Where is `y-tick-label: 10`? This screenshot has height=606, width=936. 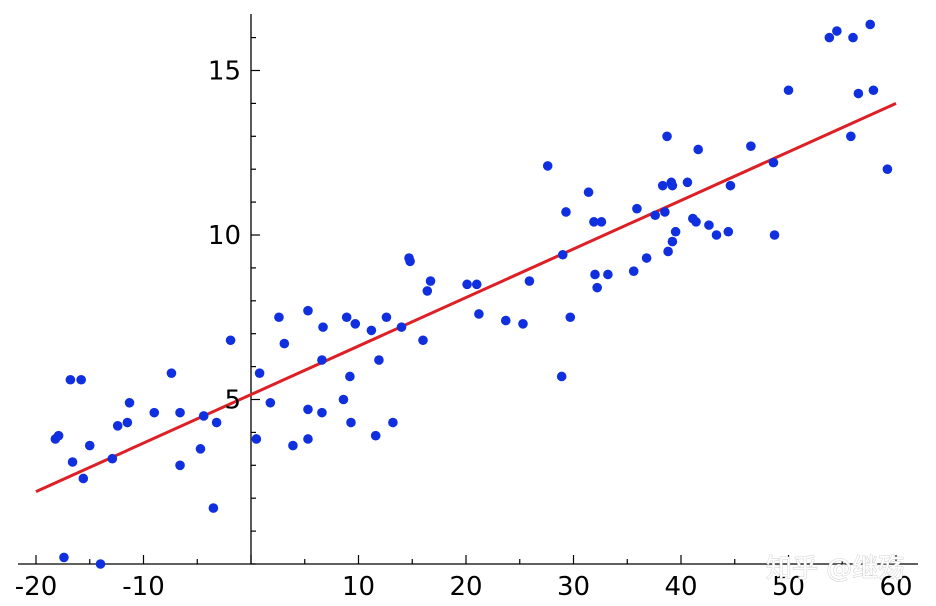
y-tick-label: 10 is located at coordinates (224, 236).